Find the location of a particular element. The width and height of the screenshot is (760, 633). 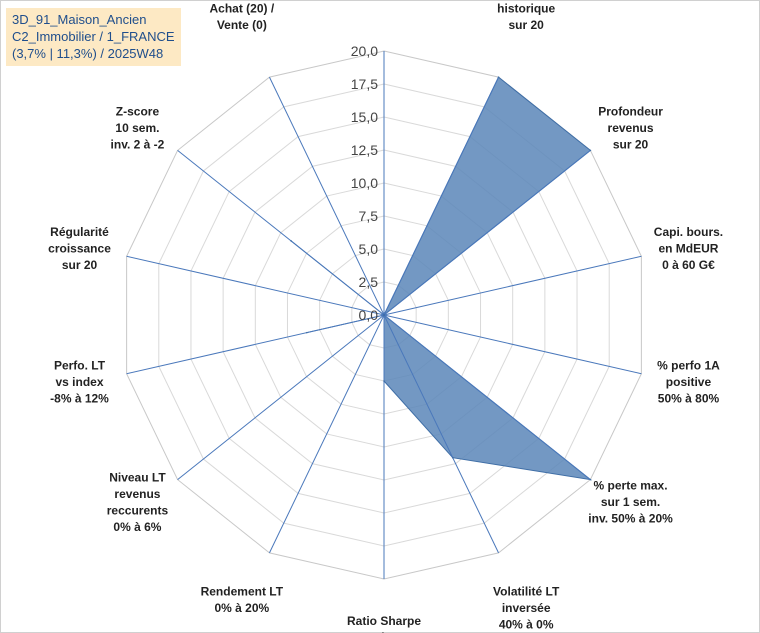

r-tick-label: 2,5 is located at coordinates (369, 282).